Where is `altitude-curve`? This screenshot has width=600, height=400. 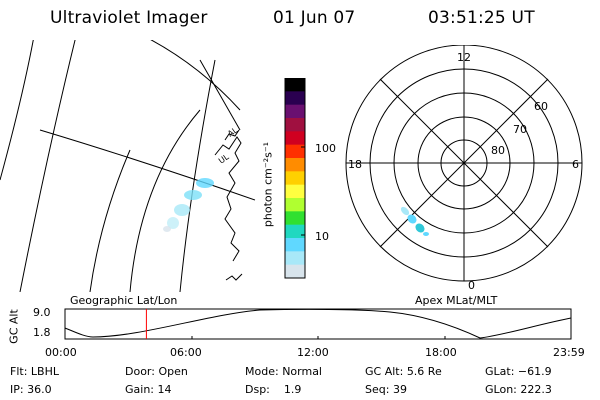
altitude-curve is located at coordinates (318, 323).